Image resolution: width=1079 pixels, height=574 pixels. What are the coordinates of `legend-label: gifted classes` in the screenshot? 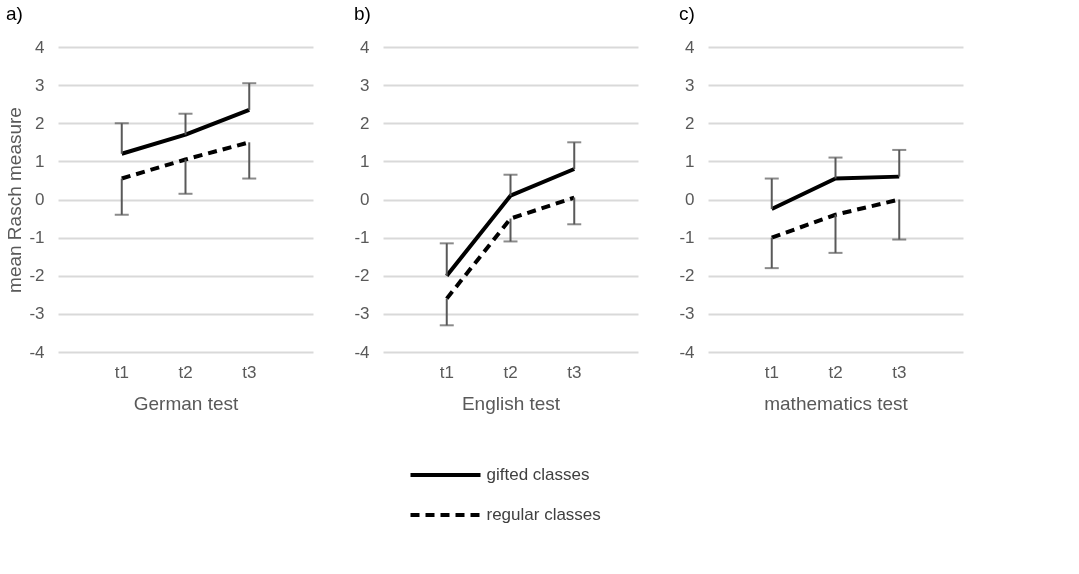 It's located at (538, 474).